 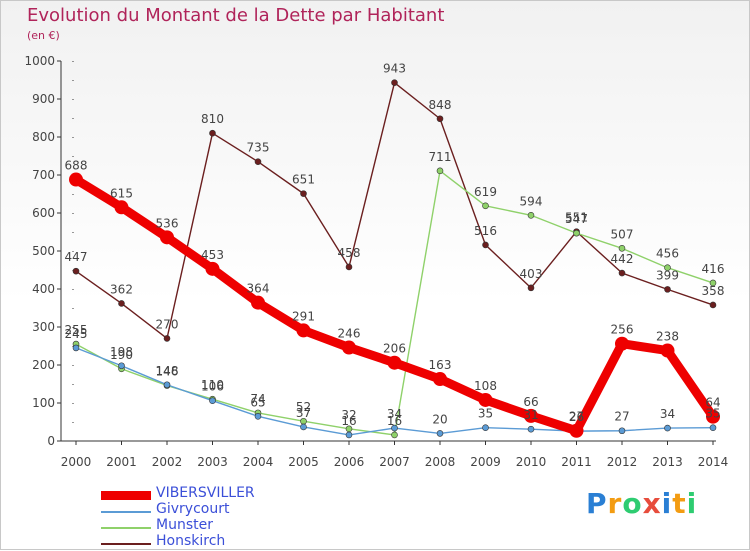 What do you see at coordinates (121, 289) in the screenshot?
I see `data-label: 362` at bounding box center [121, 289].